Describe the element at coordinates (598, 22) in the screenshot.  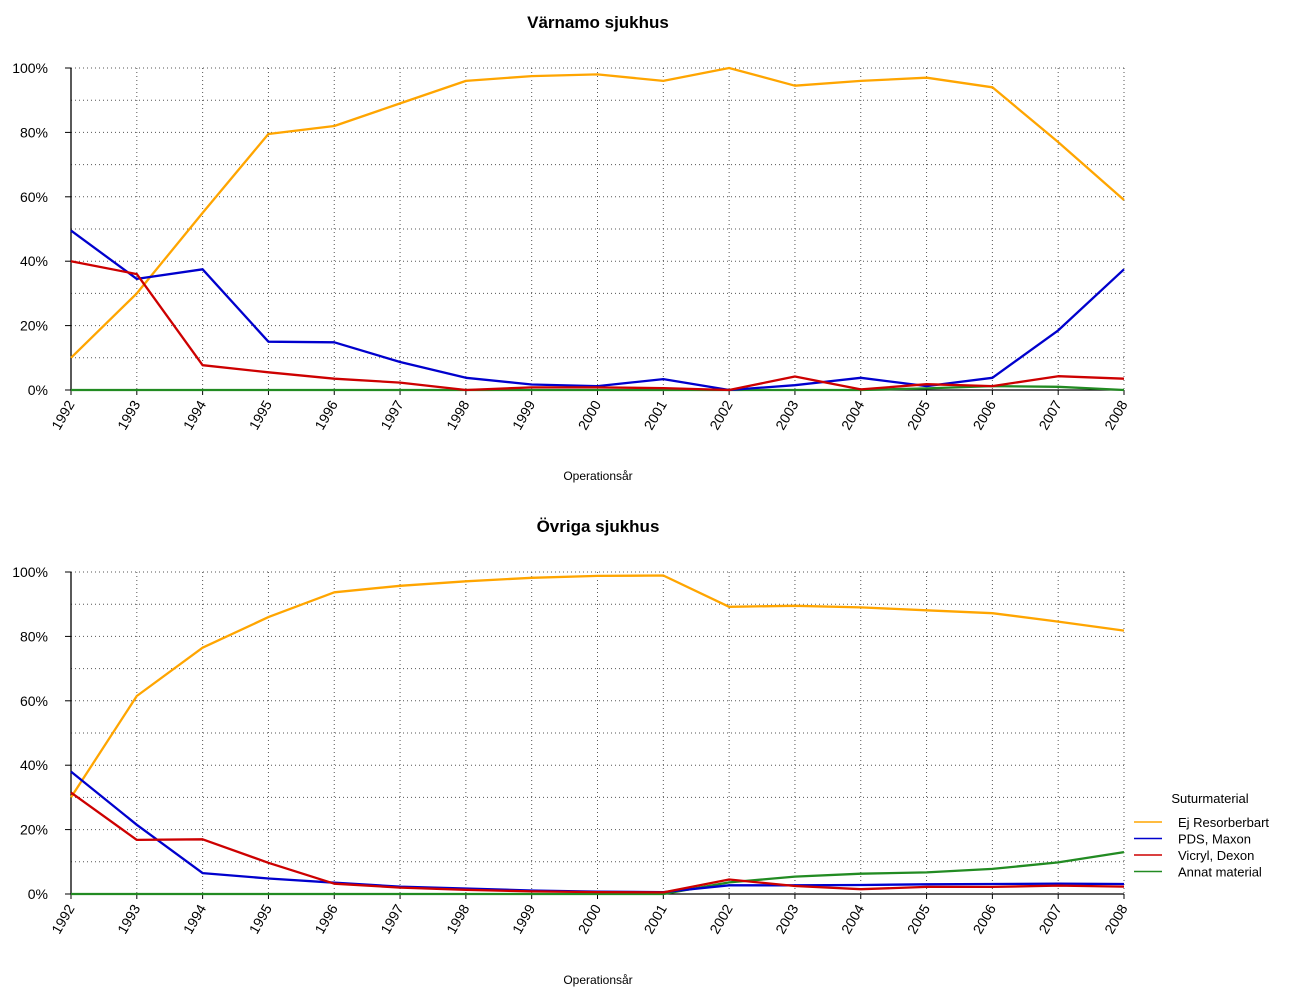
I see `chart-title: Värnamo sjukhus` at that location.